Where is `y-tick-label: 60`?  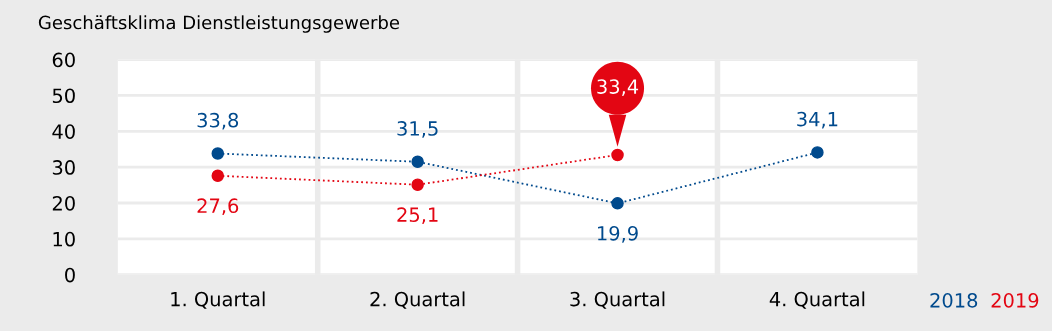
y-tick-label: 60 is located at coordinates (63, 60).